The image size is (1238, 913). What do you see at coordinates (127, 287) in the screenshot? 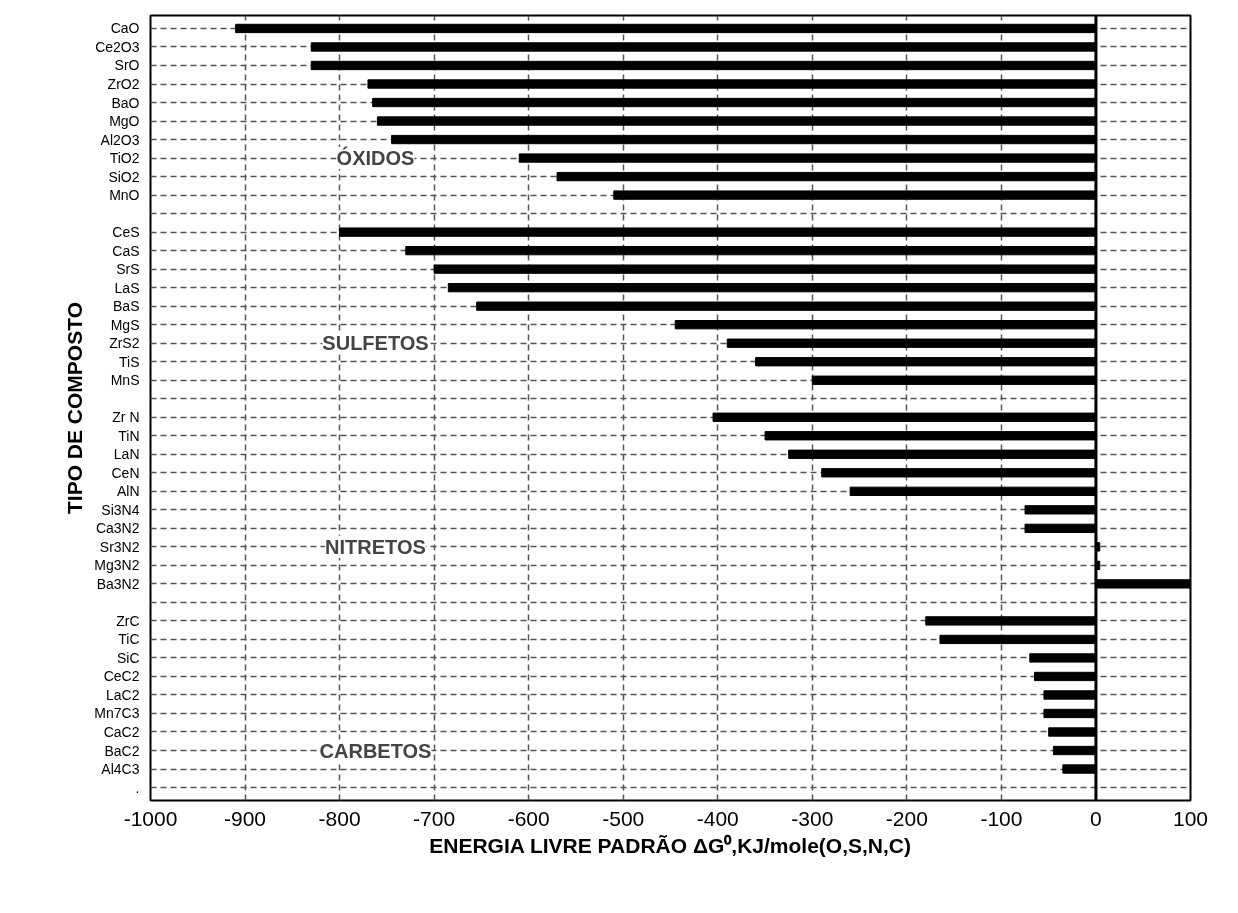
I see `y-tick-label: LaS` at bounding box center [127, 287].